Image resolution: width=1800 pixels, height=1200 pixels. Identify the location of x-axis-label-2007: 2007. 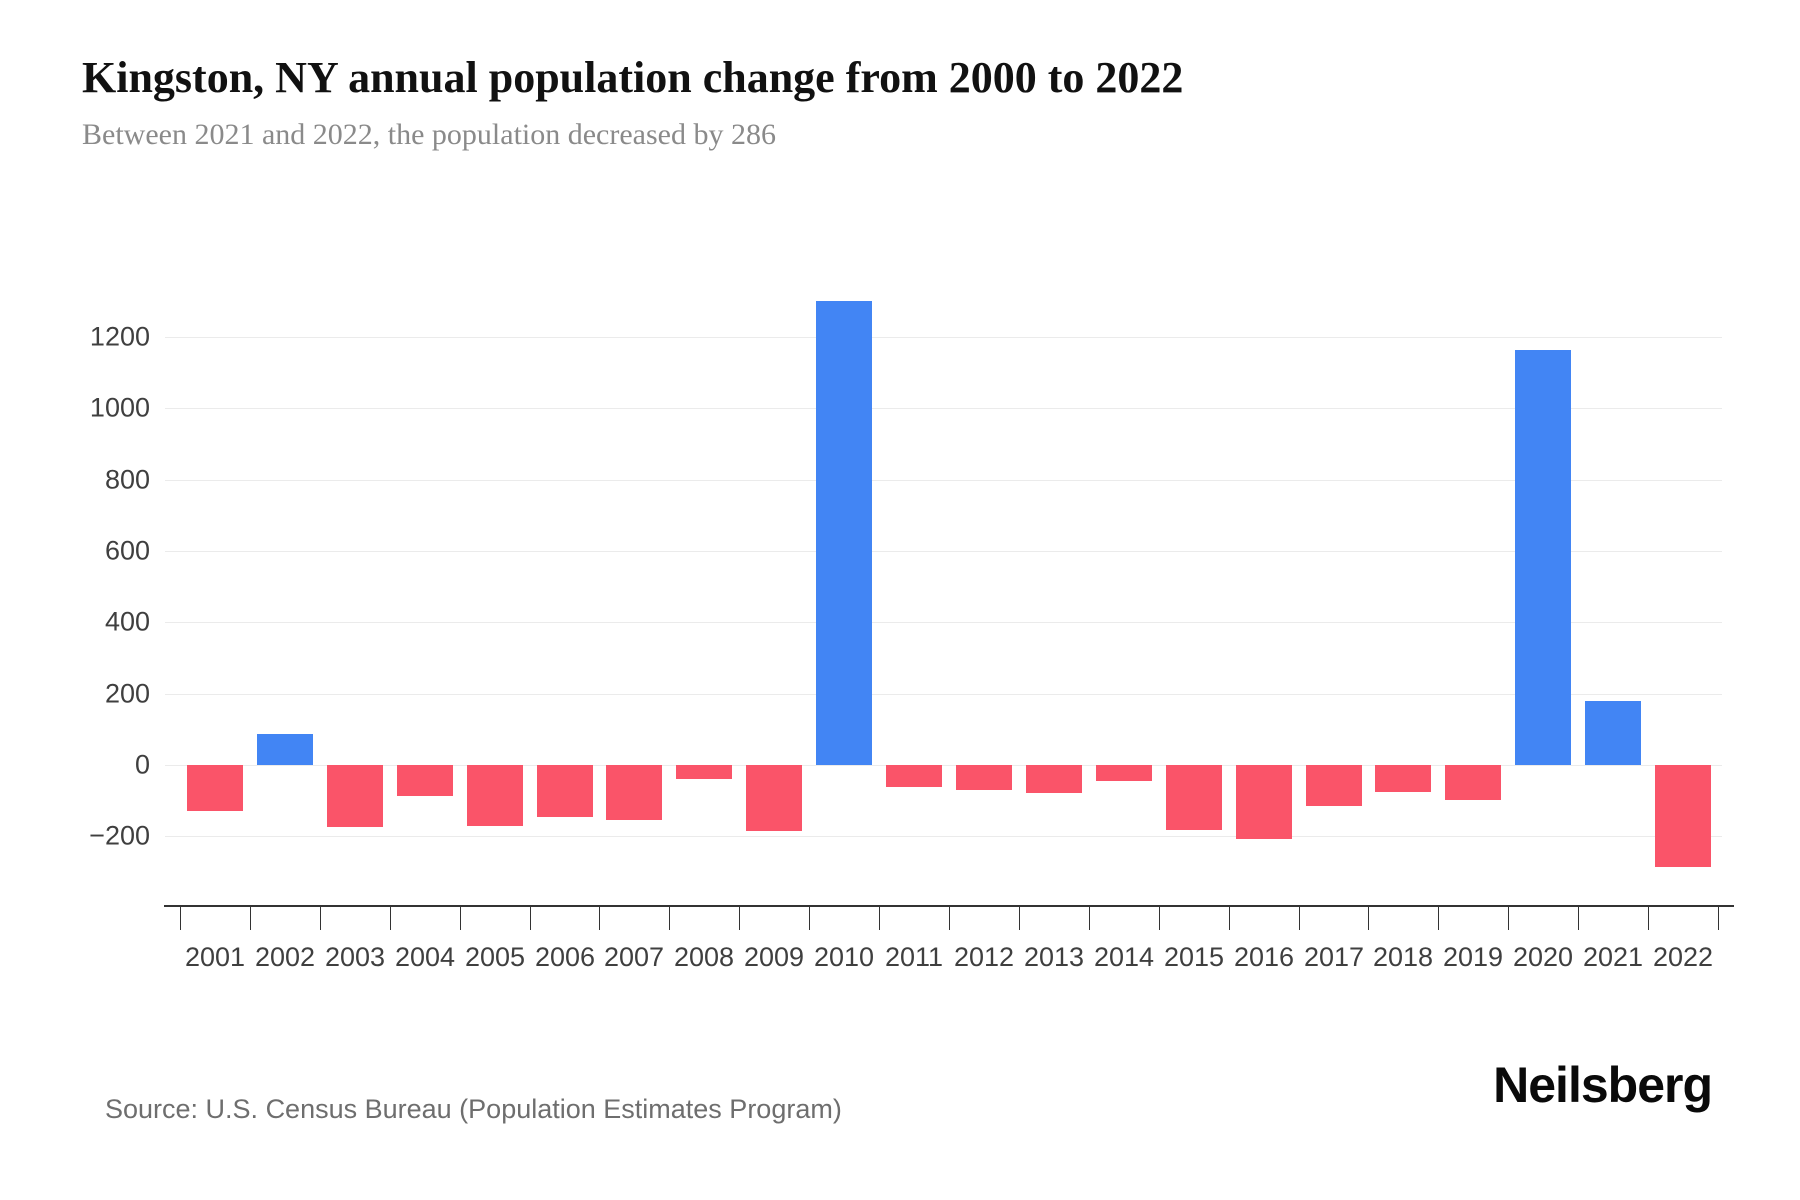
(634, 957).